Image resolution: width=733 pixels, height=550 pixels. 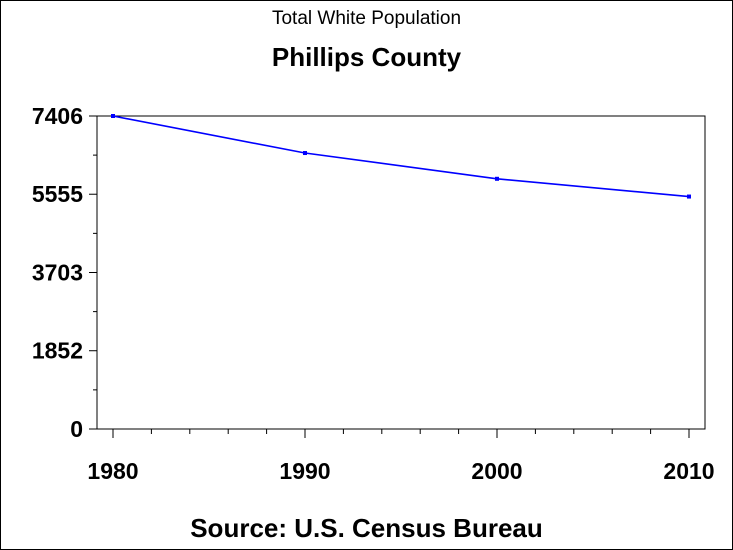 What do you see at coordinates (366, 528) in the screenshot?
I see `chart-footnote: Source: U.S. Census Bureau` at bounding box center [366, 528].